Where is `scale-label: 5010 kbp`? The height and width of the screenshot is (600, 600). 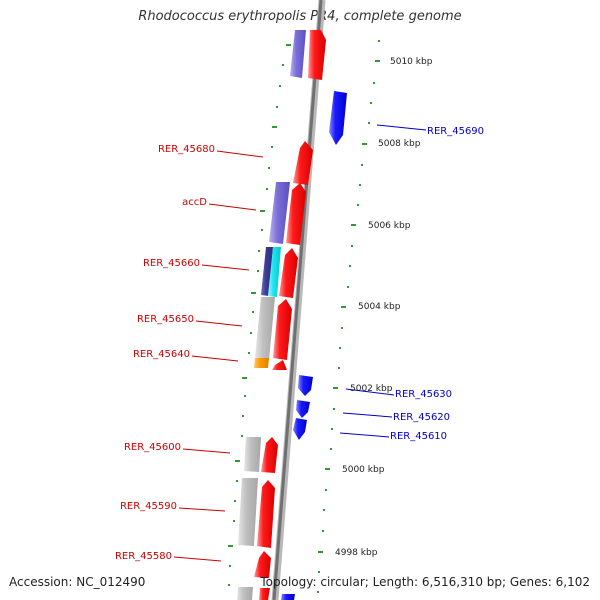 scale-label: 5010 kbp is located at coordinates (411, 62).